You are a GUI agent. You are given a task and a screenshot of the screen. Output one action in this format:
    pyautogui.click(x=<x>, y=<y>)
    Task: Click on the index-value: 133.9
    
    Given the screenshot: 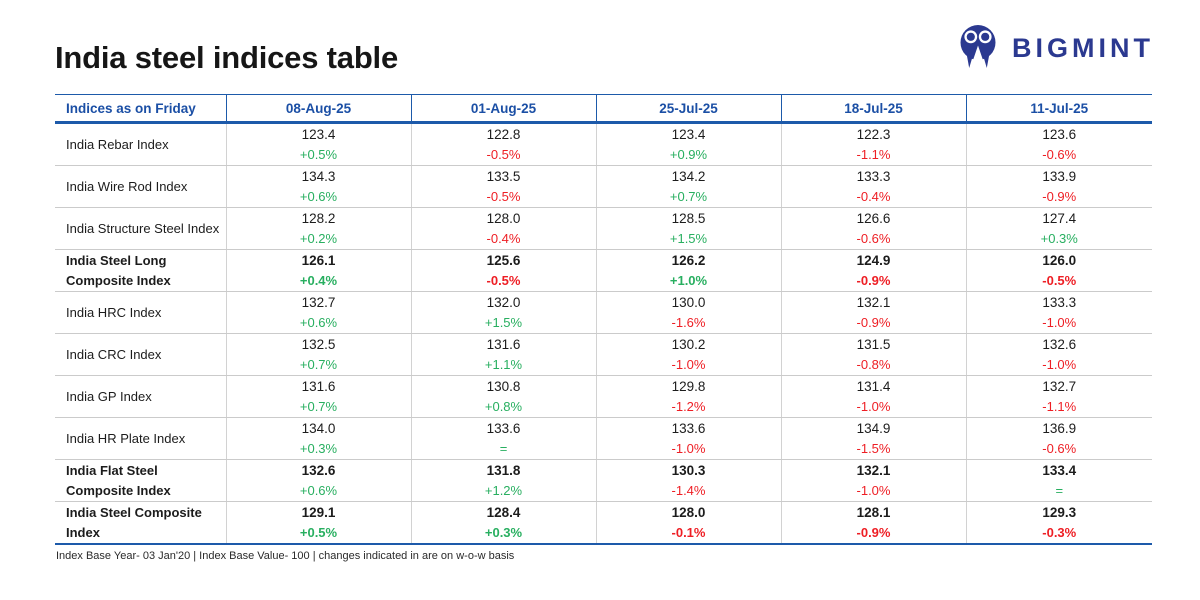 What is the action you would take?
    pyautogui.click(x=1059, y=176)
    